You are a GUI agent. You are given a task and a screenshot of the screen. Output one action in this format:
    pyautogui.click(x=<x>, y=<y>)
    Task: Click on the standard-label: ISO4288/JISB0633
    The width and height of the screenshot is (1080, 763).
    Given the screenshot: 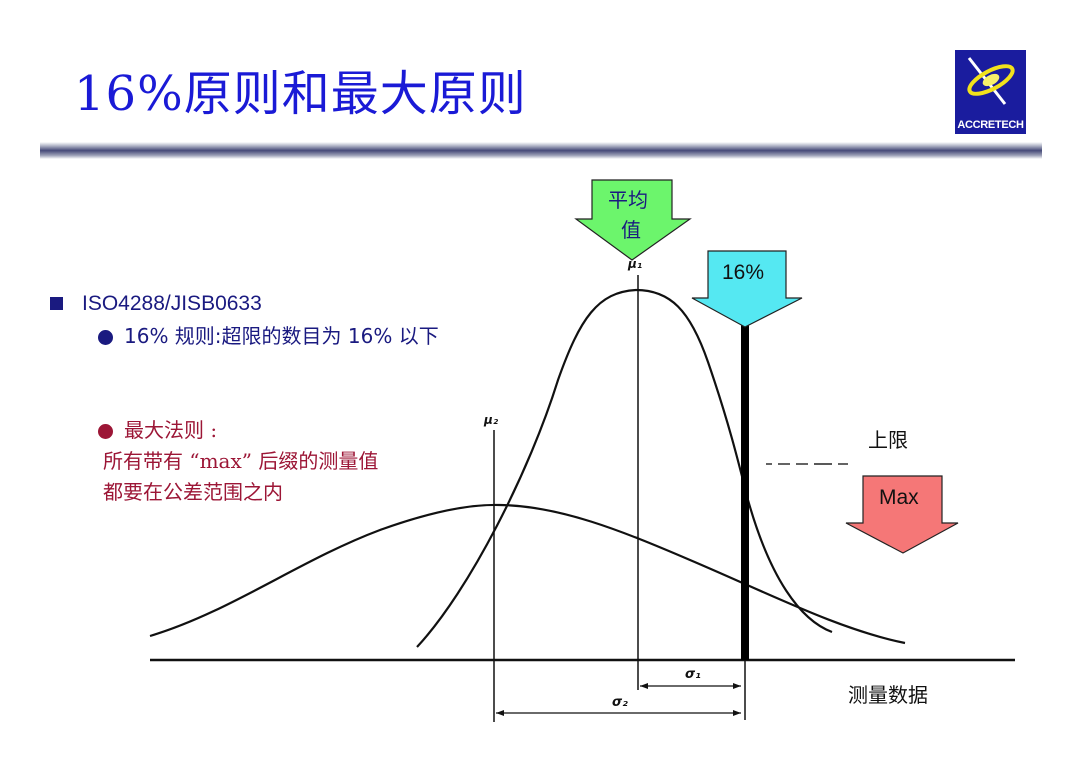 What is the action you would take?
    pyautogui.click(x=172, y=303)
    